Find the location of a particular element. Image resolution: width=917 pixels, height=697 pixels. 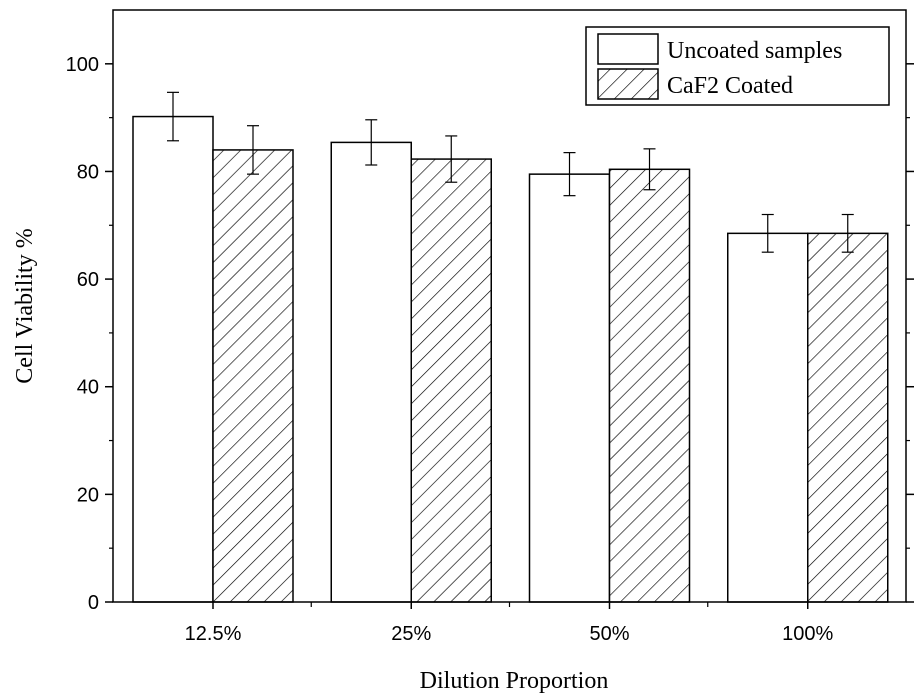

x-axis-title: Dilution Proportion is located at coordinates (514, 681).